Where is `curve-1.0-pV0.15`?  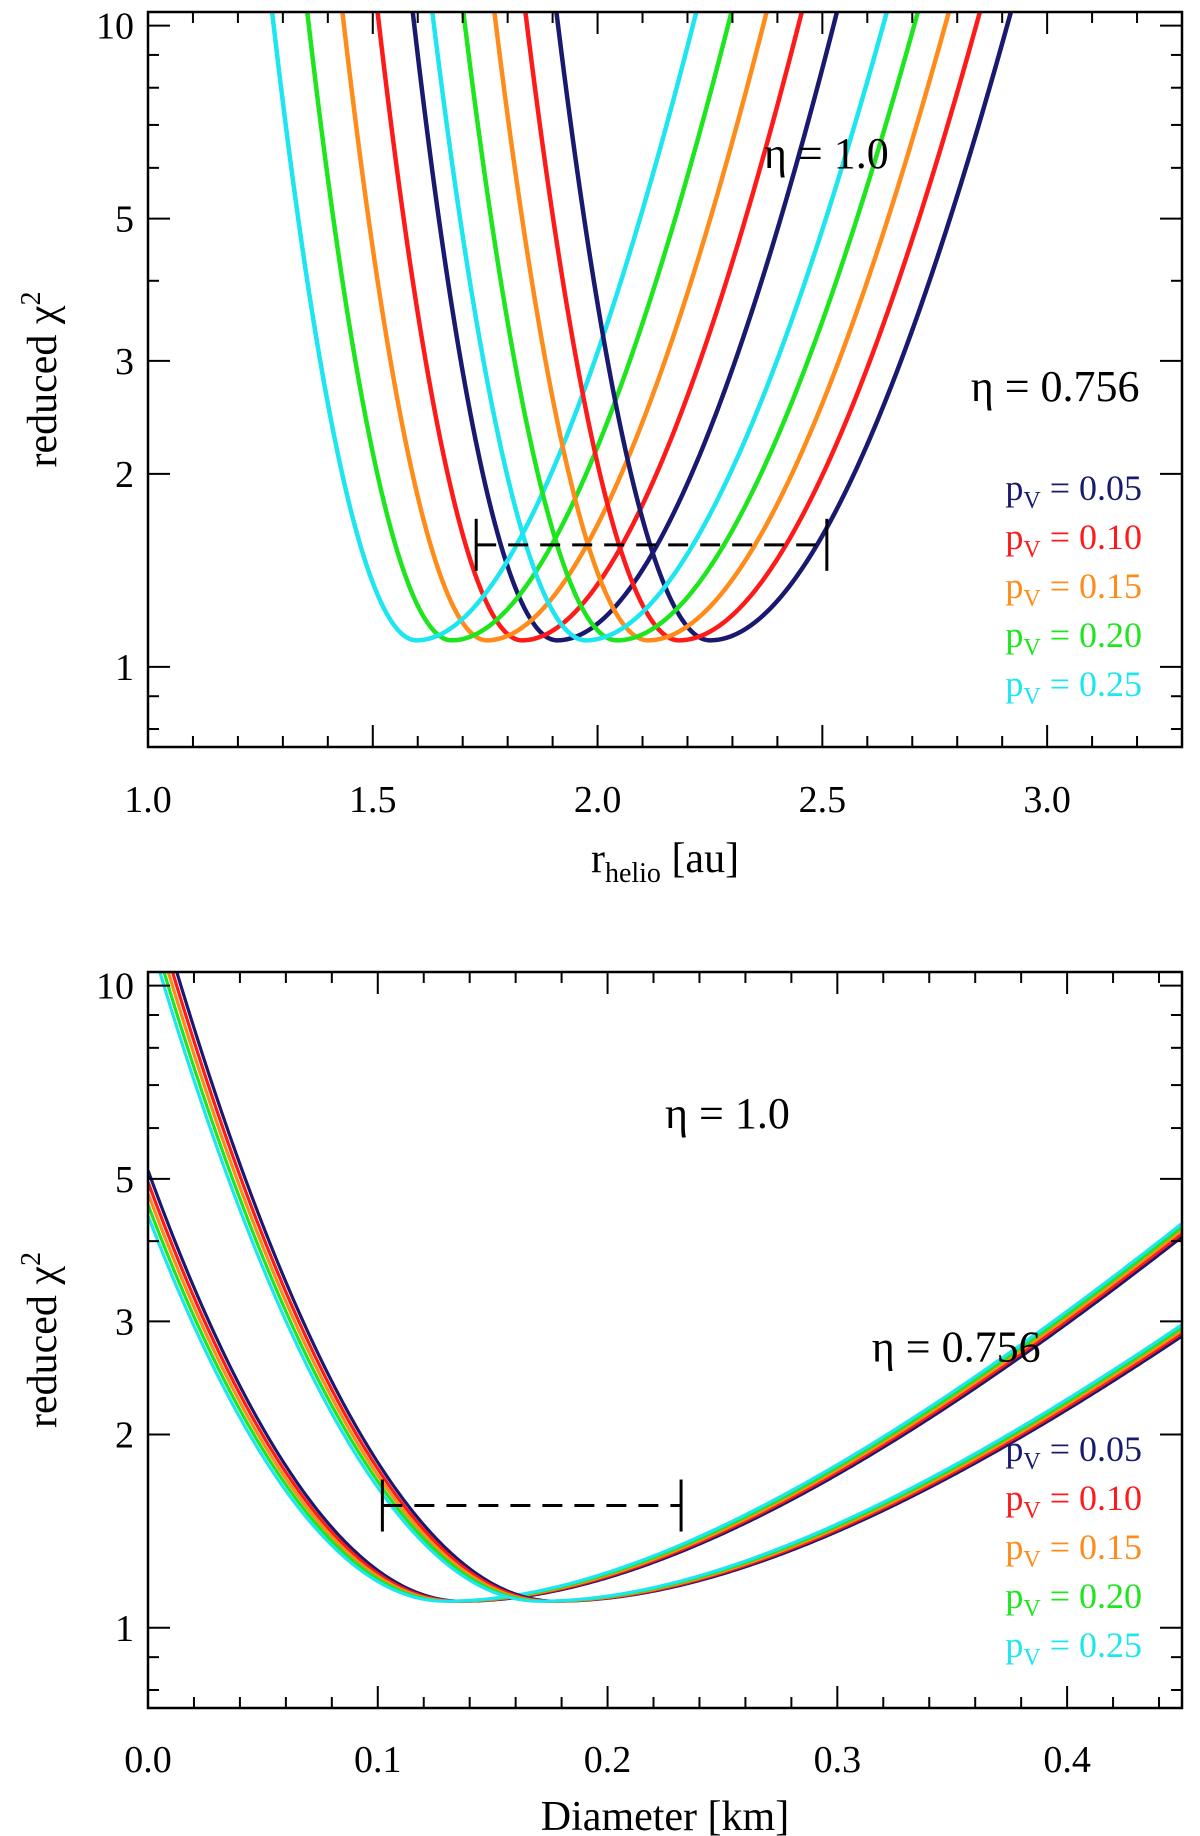 curve-1.0-pV0.15 is located at coordinates (722, 327).